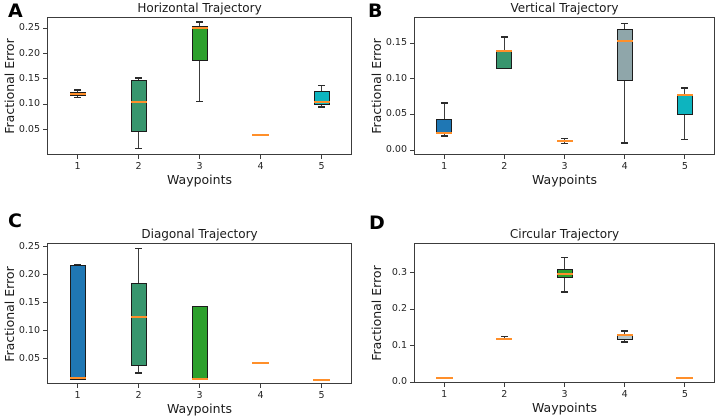 This screenshot has height=419, width=725. I want to click on y-tick-label: 0.0, so click(399, 382).